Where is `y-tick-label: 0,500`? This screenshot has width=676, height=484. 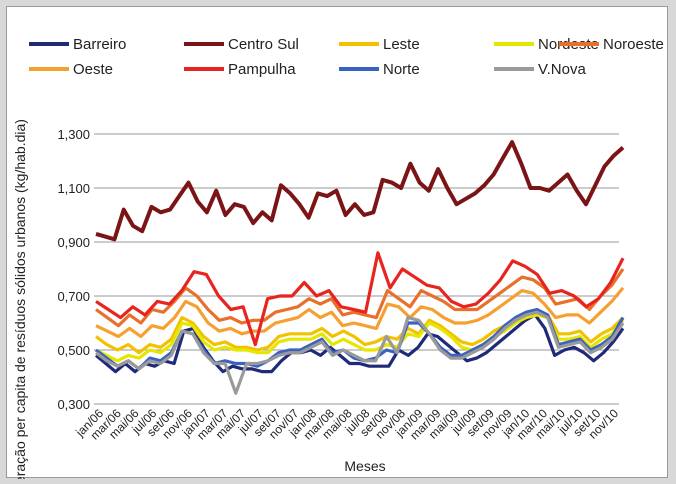
y-tick-label: 0,500 is located at coordinates (73, 350).